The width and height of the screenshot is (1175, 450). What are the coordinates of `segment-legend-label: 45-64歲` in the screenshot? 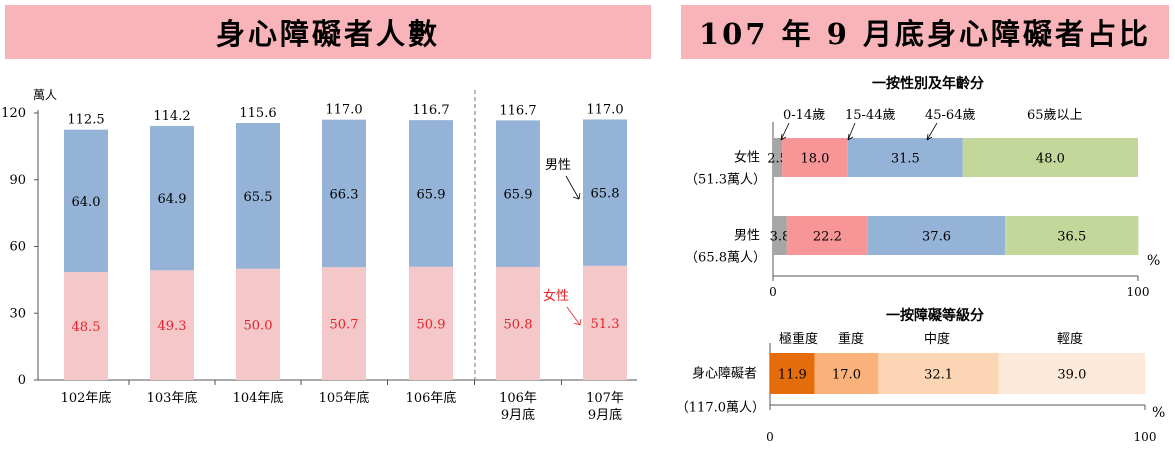 It's located at (950, 115).